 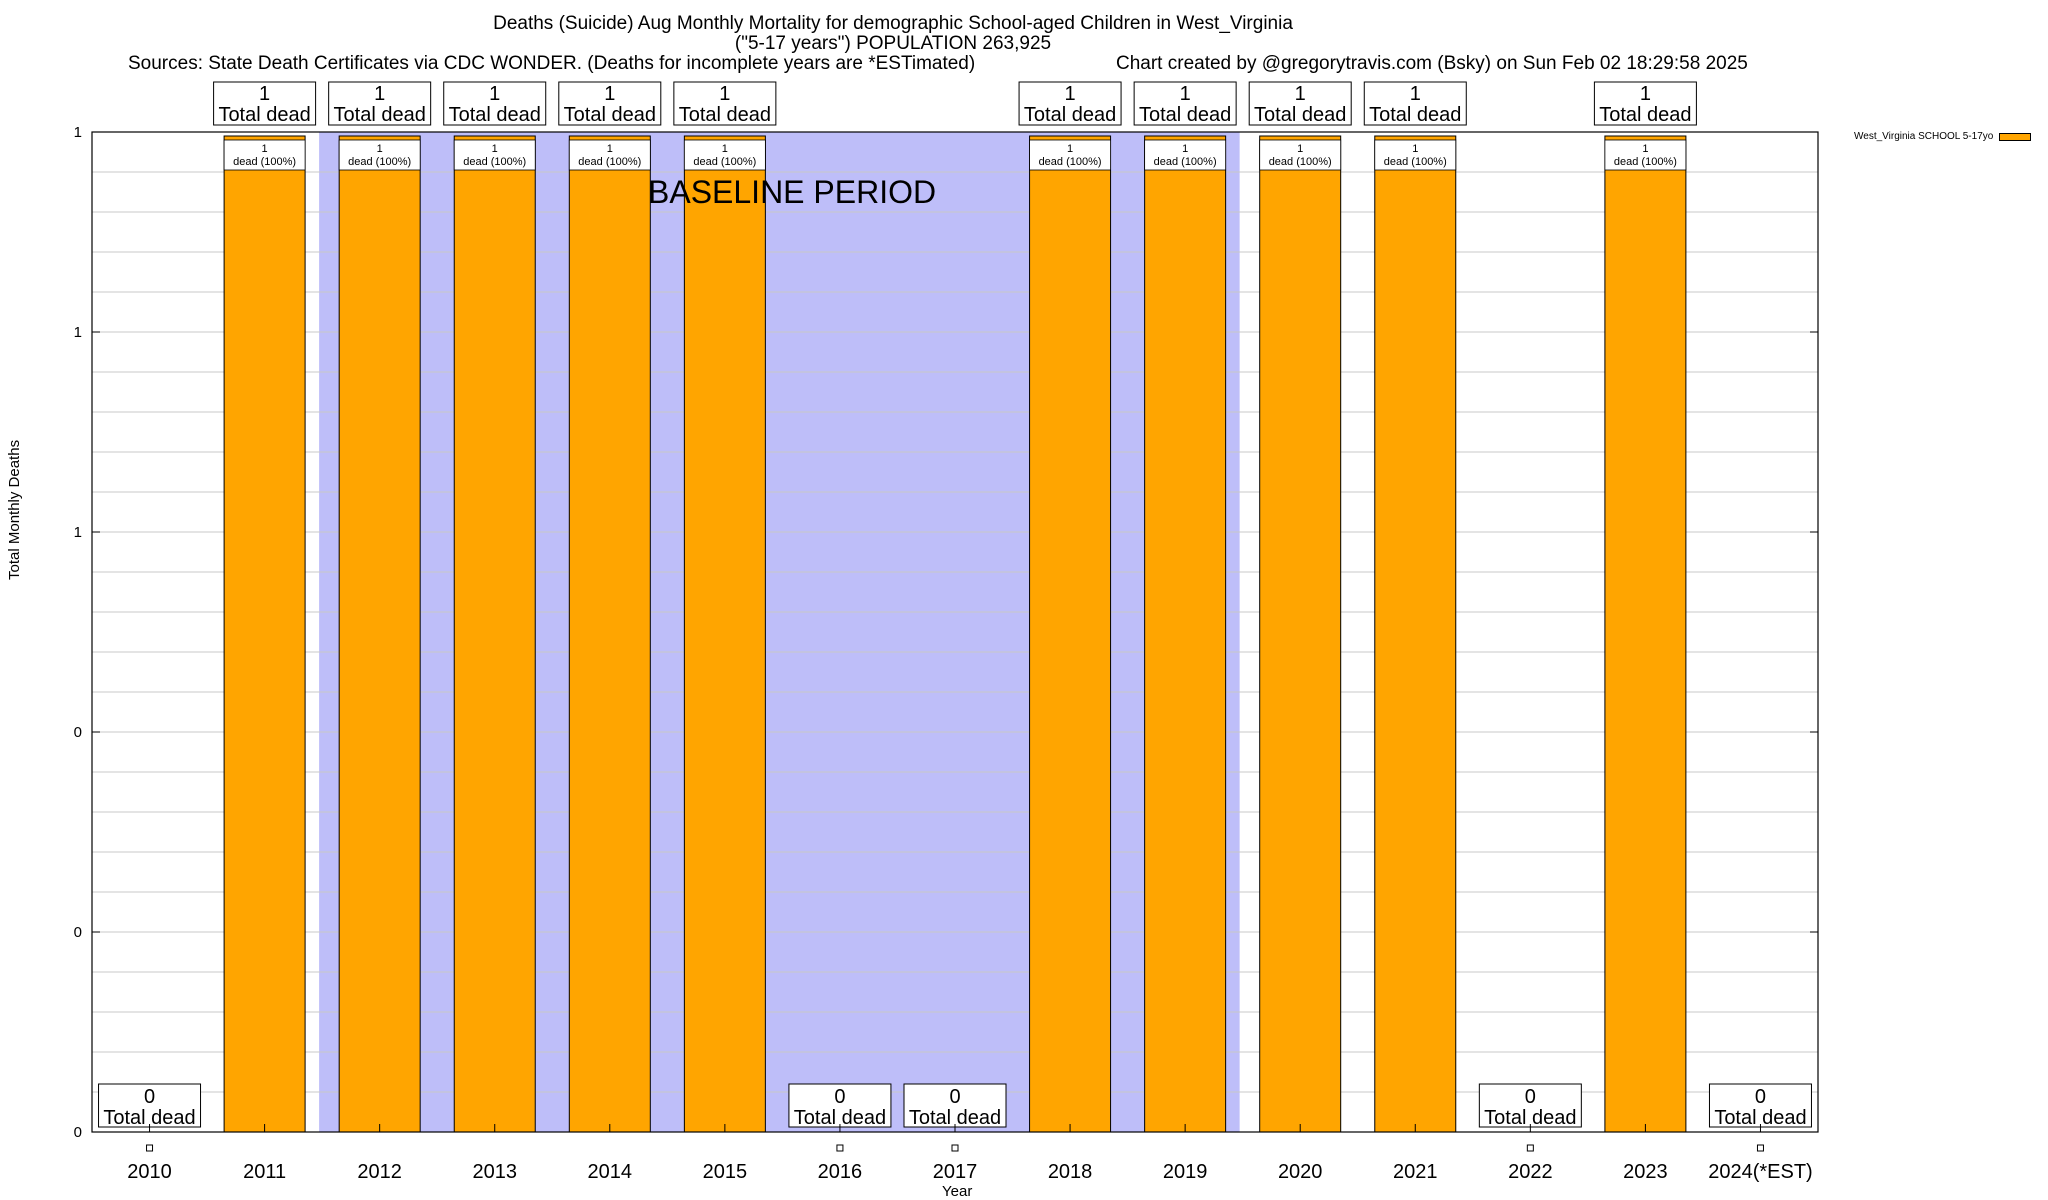 I want to click on x-tick-label: 2010, so click(x=149, y=1172).